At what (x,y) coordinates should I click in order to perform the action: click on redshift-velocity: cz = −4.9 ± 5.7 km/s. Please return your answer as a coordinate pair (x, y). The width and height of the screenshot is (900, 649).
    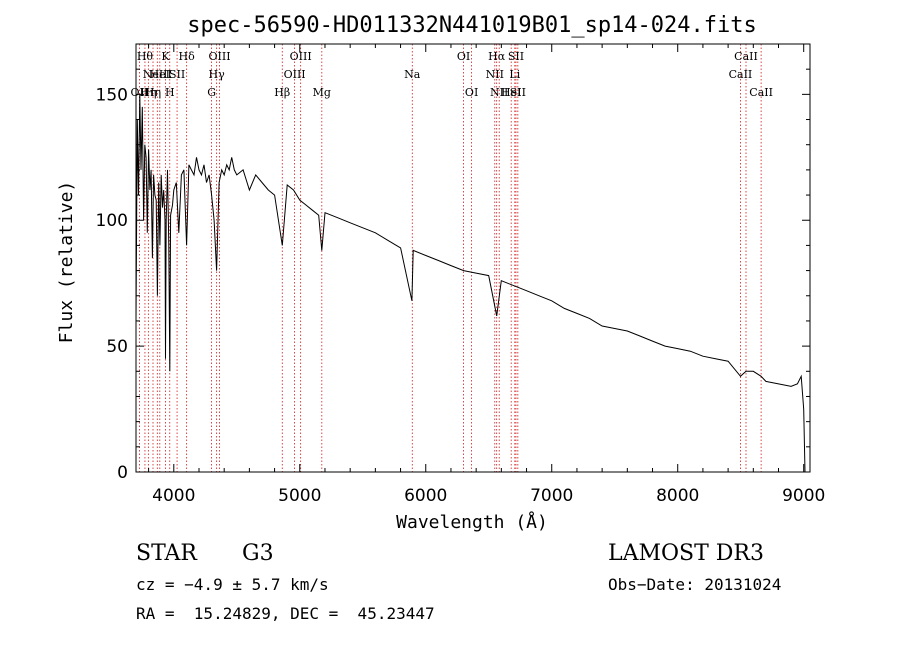
    Looking at the image, I should click on (232, 584).